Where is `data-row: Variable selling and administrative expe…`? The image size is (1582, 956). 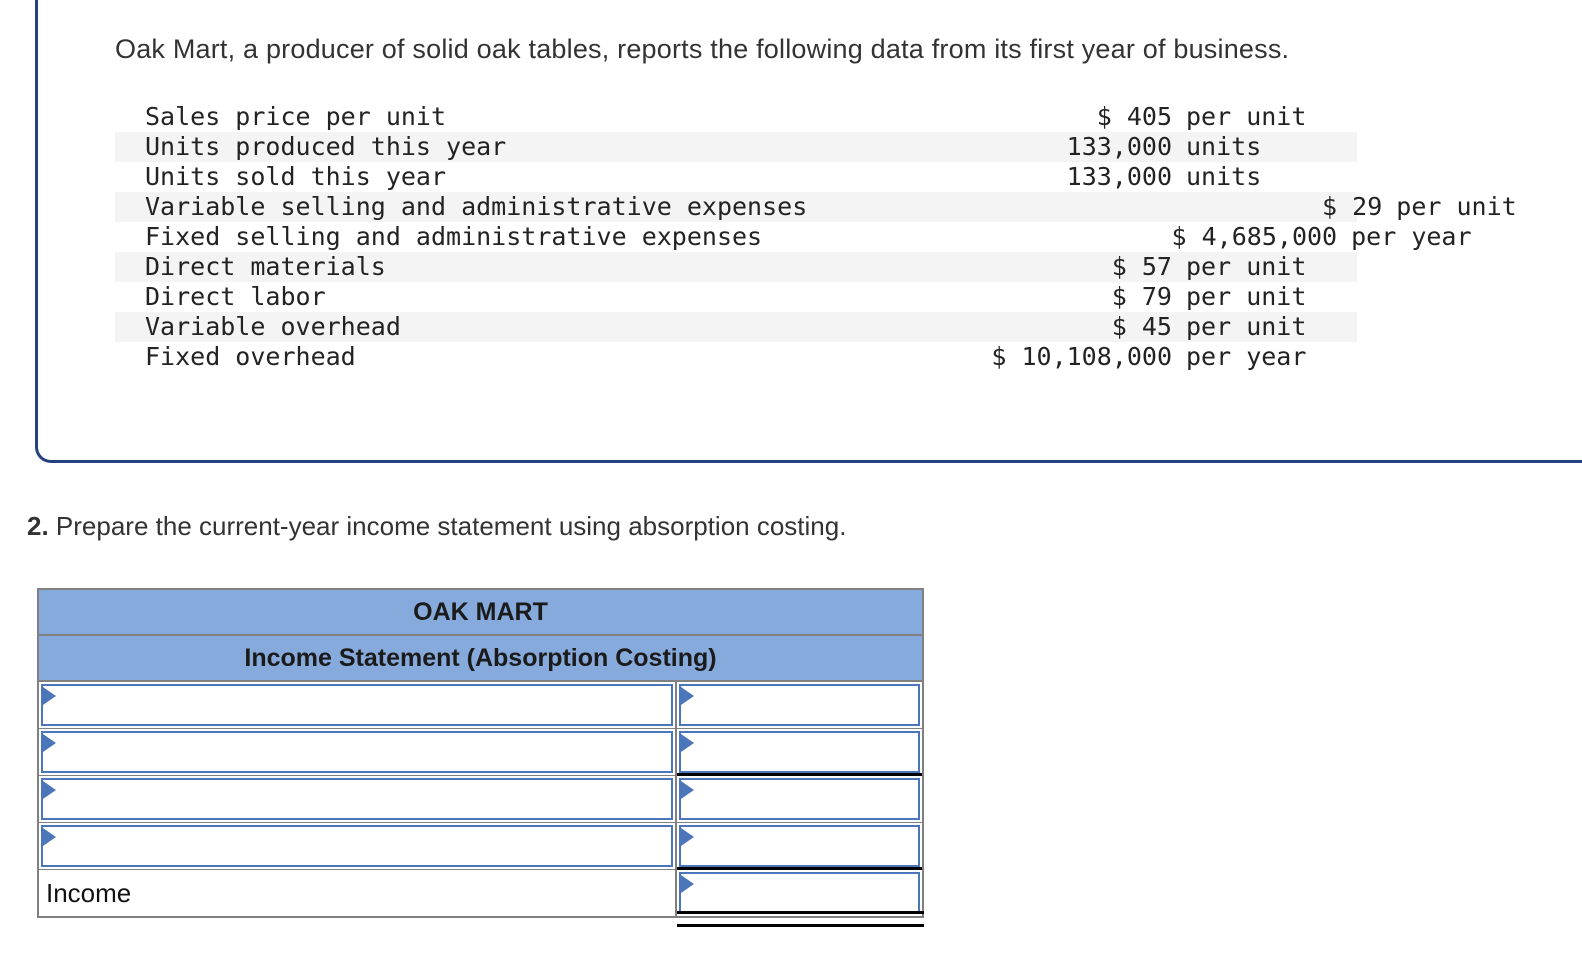
data-row: Variable selling and administrative expe… is located at coordinates (816, 207).